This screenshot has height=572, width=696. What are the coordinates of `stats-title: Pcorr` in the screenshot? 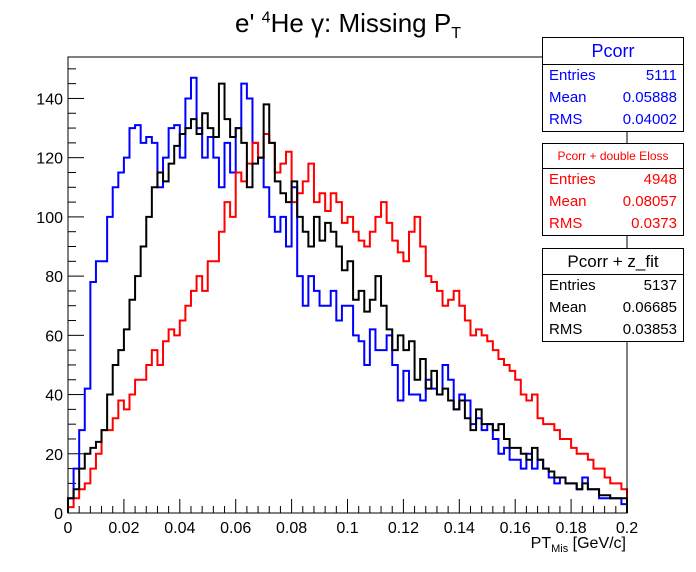 It's located at (613, 51).